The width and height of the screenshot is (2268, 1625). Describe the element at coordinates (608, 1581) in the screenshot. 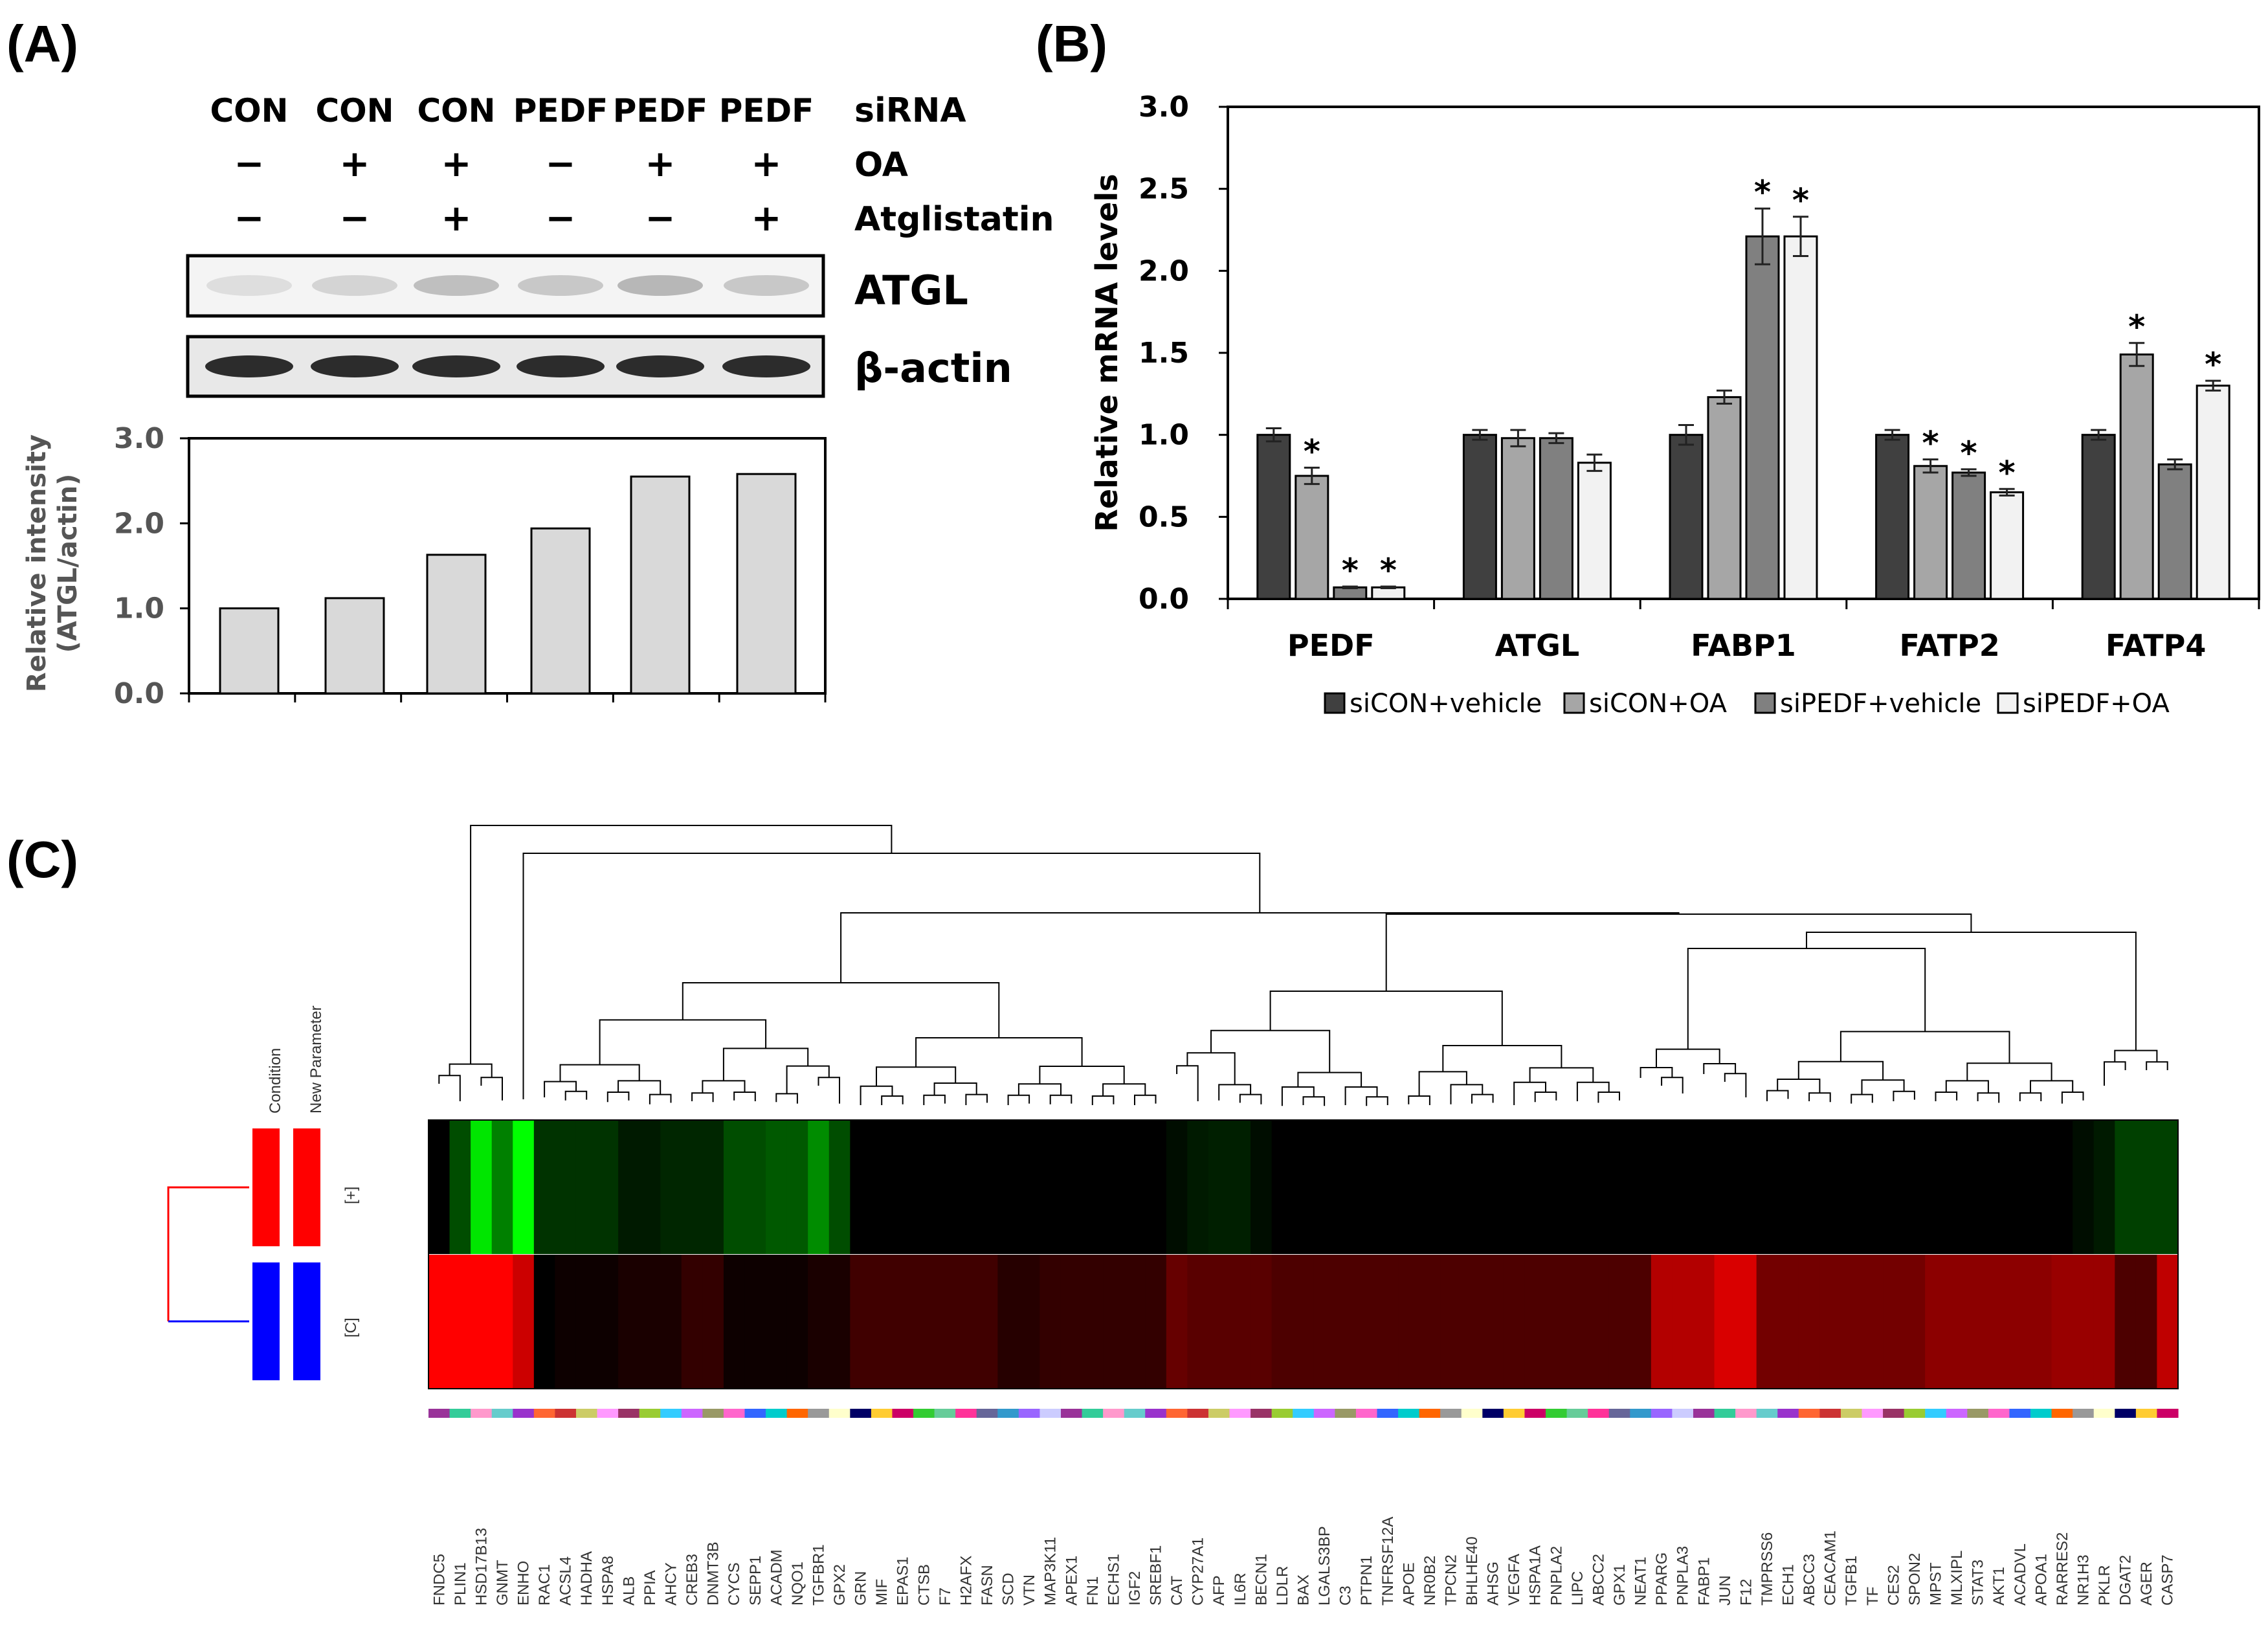

I see `gene-label: HSPA8` at that location.